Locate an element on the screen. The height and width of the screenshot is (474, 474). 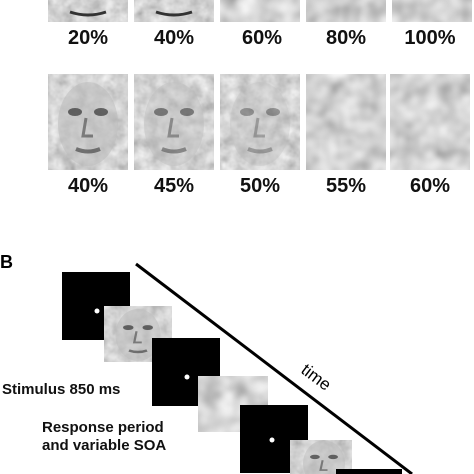
noise-label: 100% is located at coordinates (429, 38).